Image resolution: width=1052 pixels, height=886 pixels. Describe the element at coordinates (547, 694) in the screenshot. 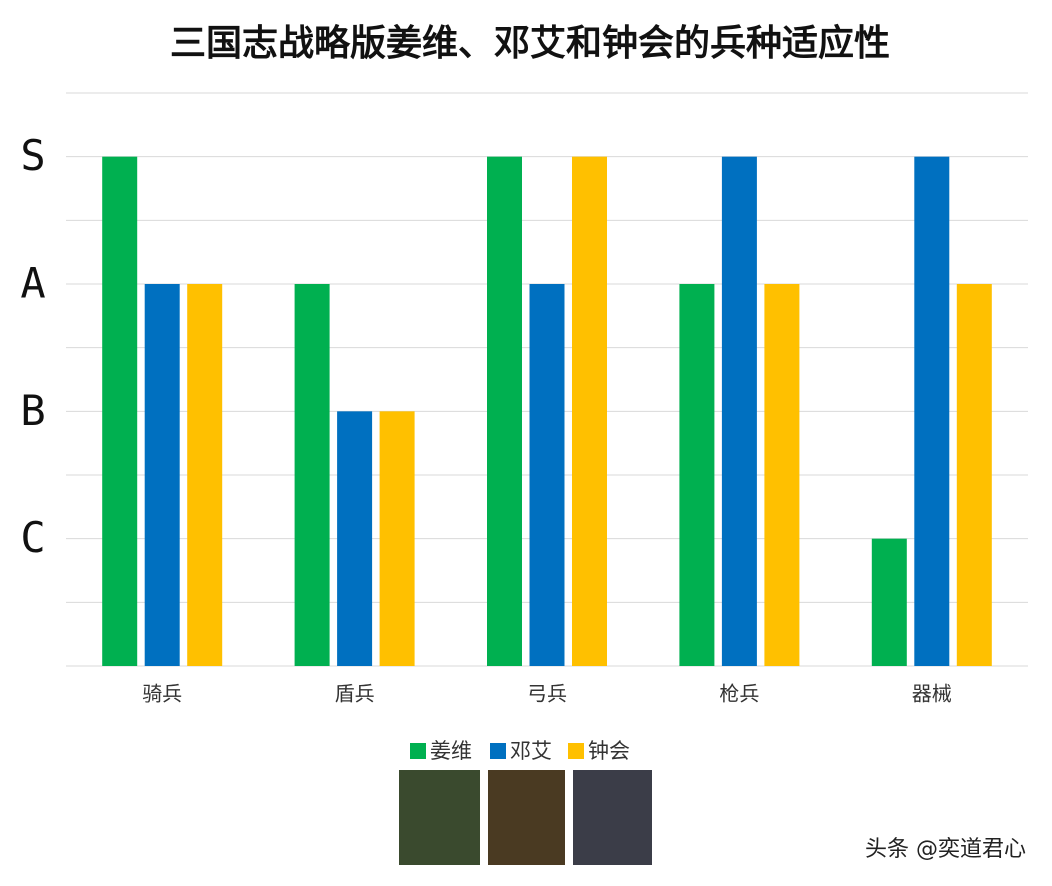

I see `x-tick-label: 弓兵` at that location.